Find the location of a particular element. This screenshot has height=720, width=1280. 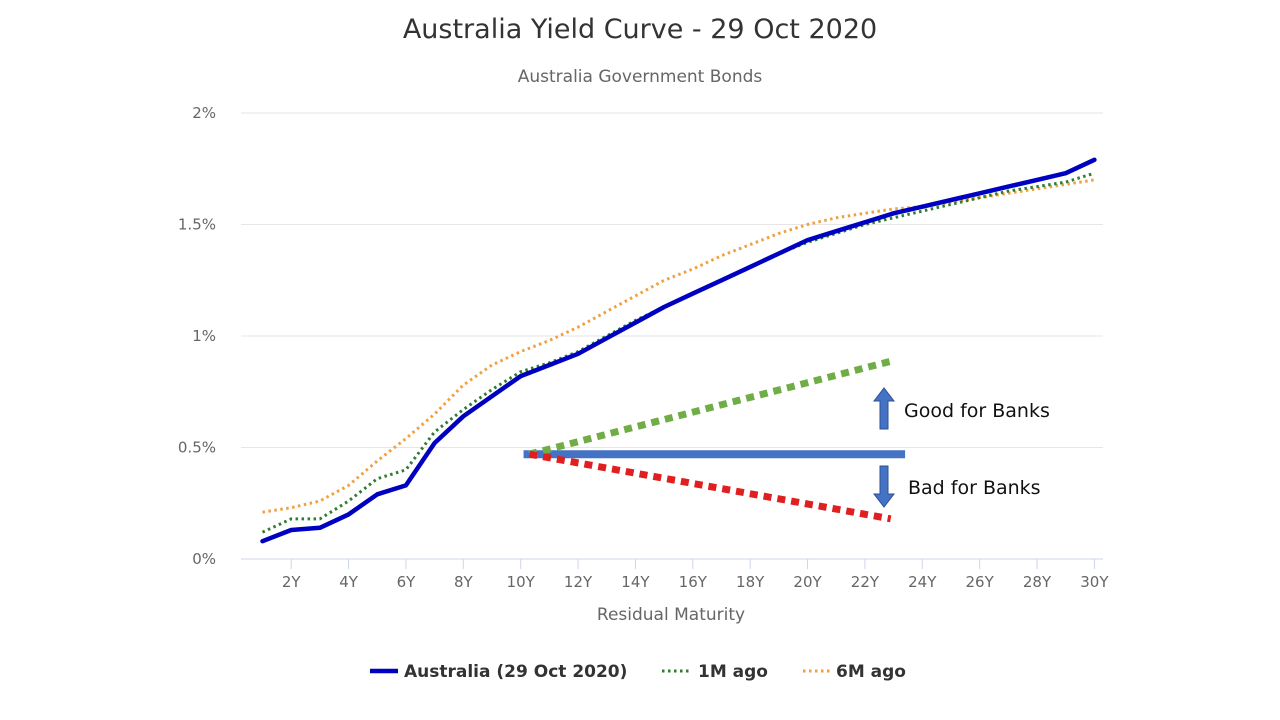

flattening-line is located at coordinates (710, 486).